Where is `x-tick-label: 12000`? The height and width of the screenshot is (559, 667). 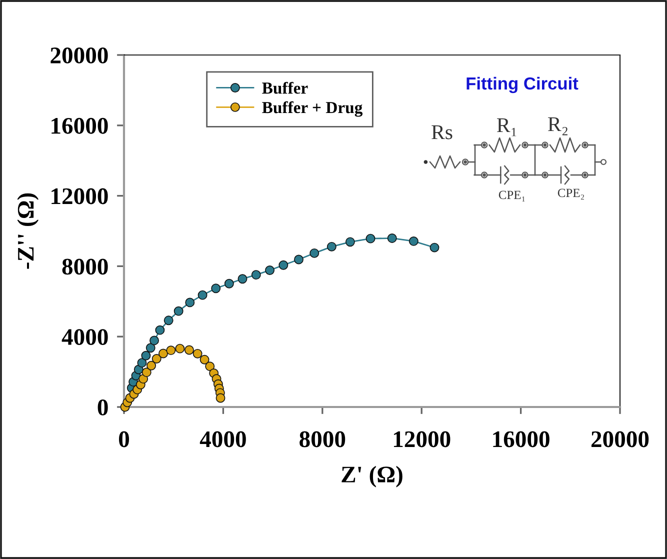
x-tick-label: 12000 is located at coordinates (422, 439).